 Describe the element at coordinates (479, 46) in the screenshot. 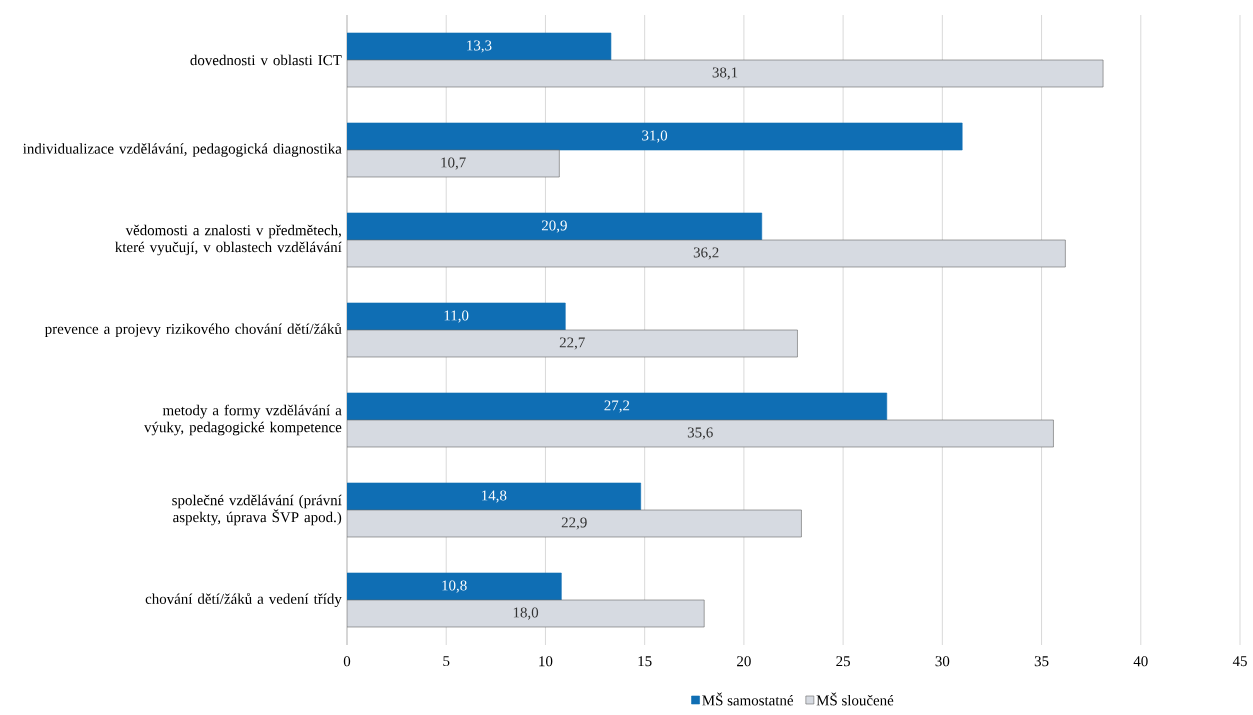

I see `data-label: 13,3` at that location.